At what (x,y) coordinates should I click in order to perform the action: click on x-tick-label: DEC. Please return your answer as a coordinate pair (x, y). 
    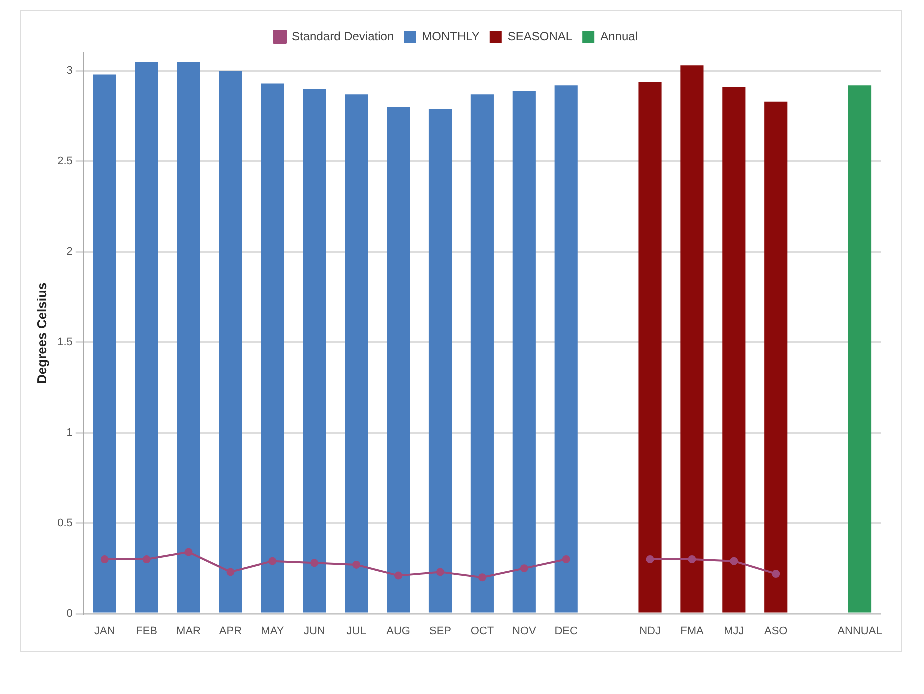
    Looking at the image, I should click on (566, 631).